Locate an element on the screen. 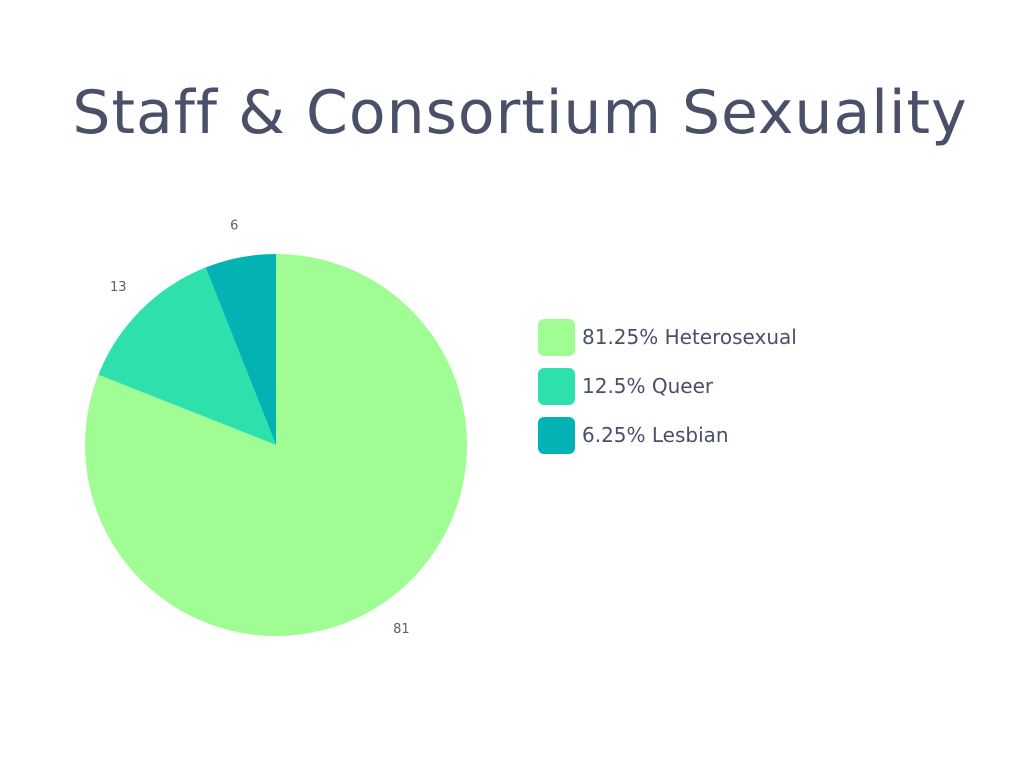  legend-label-queer: 12.5% Queer is located at coordinates (648, 386).